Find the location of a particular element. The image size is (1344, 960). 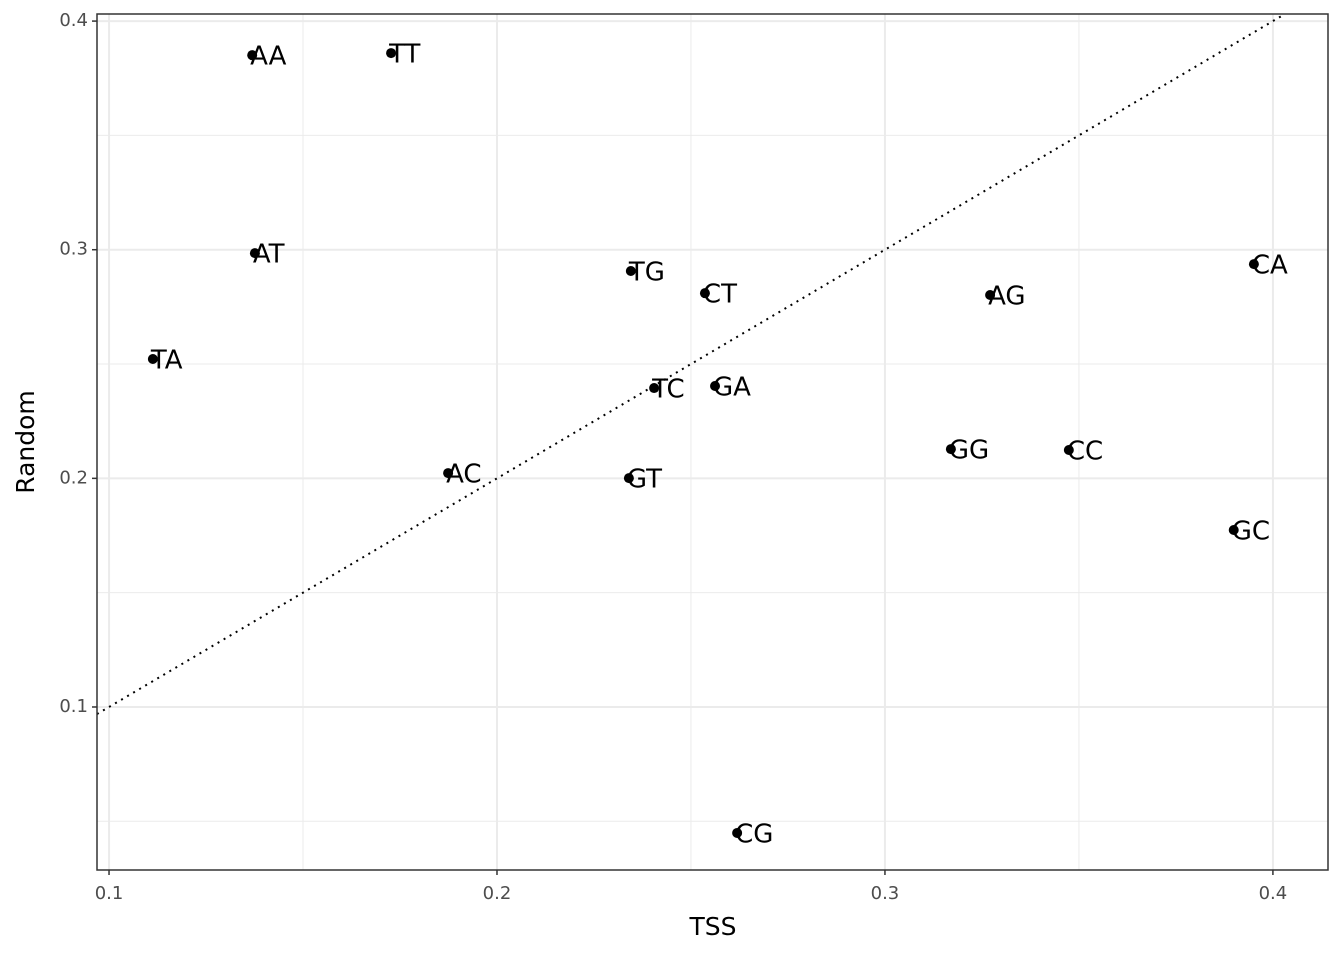

point-label: TG is located at coordinates (646, 272).